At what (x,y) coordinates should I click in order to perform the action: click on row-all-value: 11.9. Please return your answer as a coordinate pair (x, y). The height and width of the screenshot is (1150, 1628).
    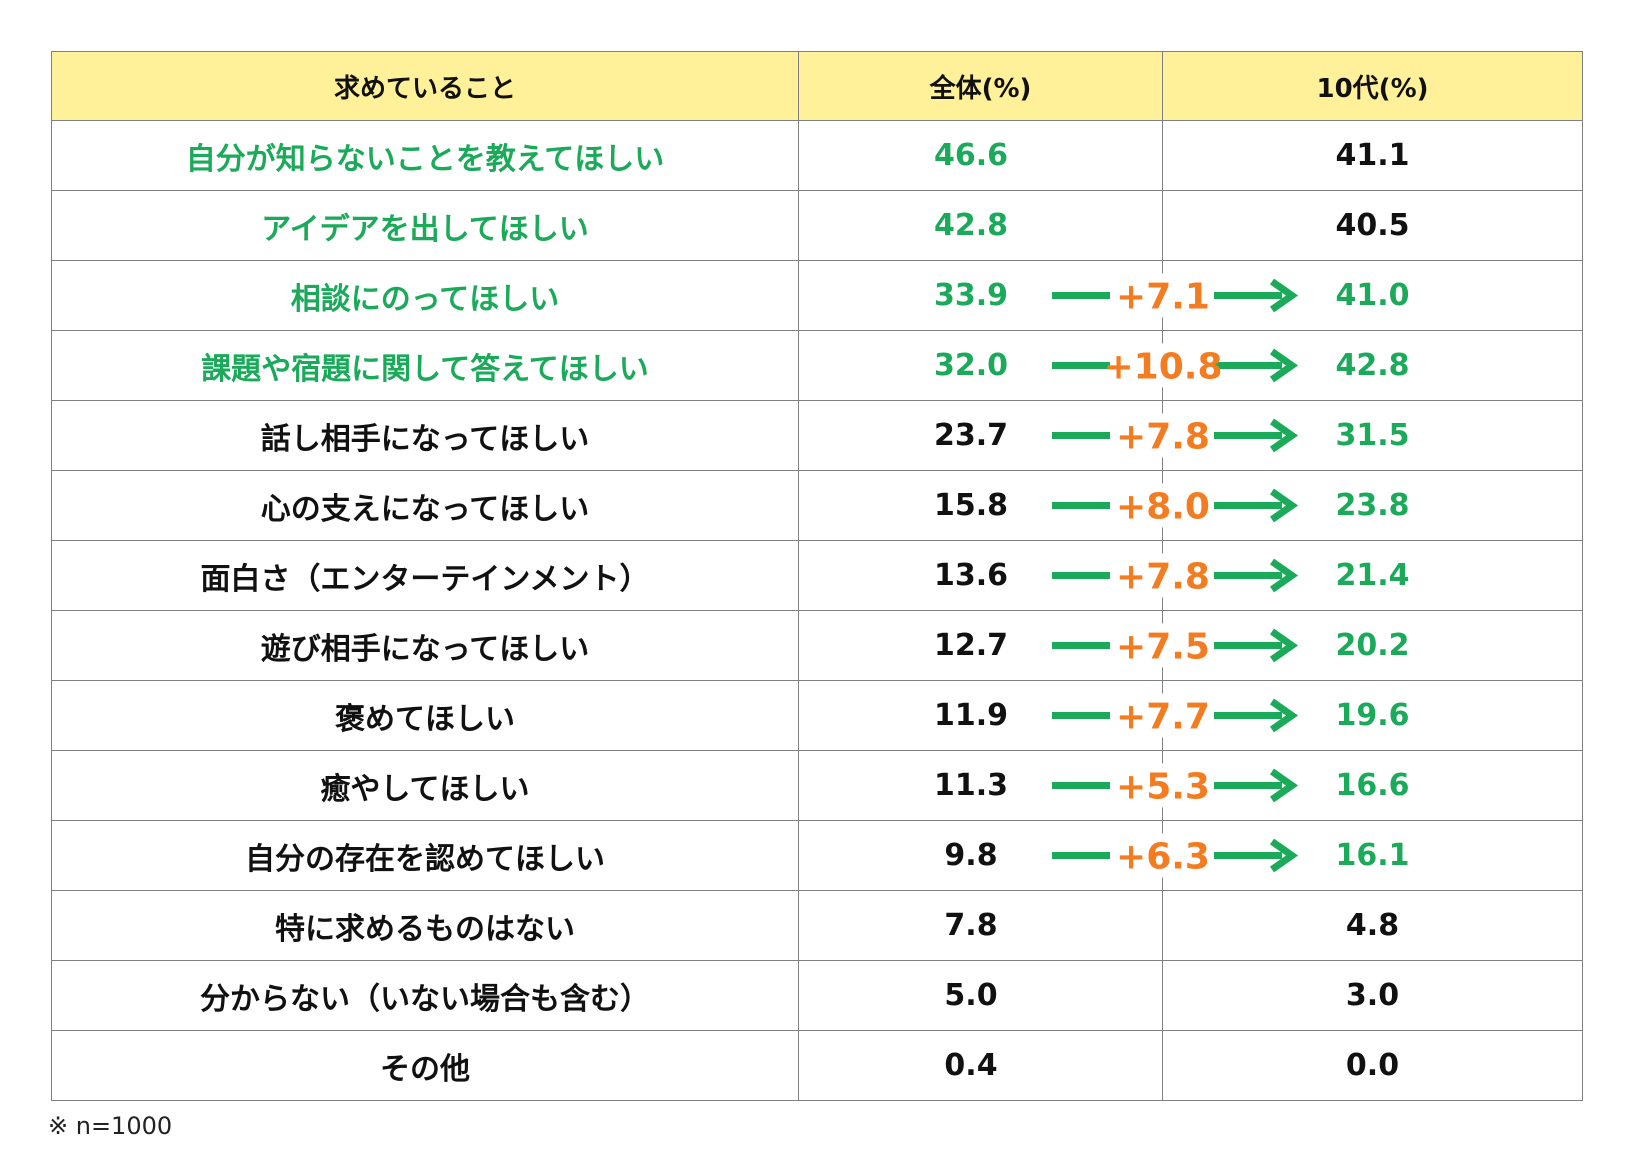
    Looking at the image, I should click on (971, 715).